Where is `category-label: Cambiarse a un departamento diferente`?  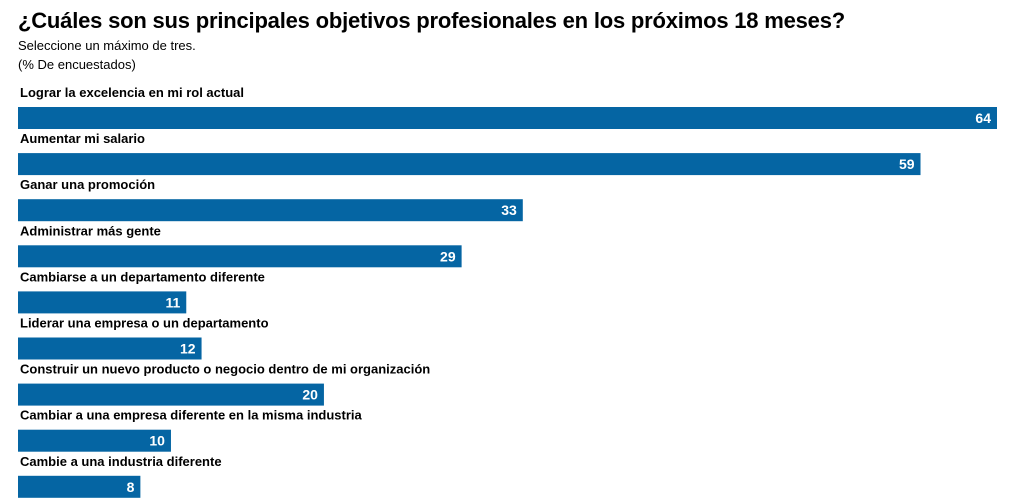 category-label: Cambiarse a un departamento diferente is located at coordinates (142, 276).